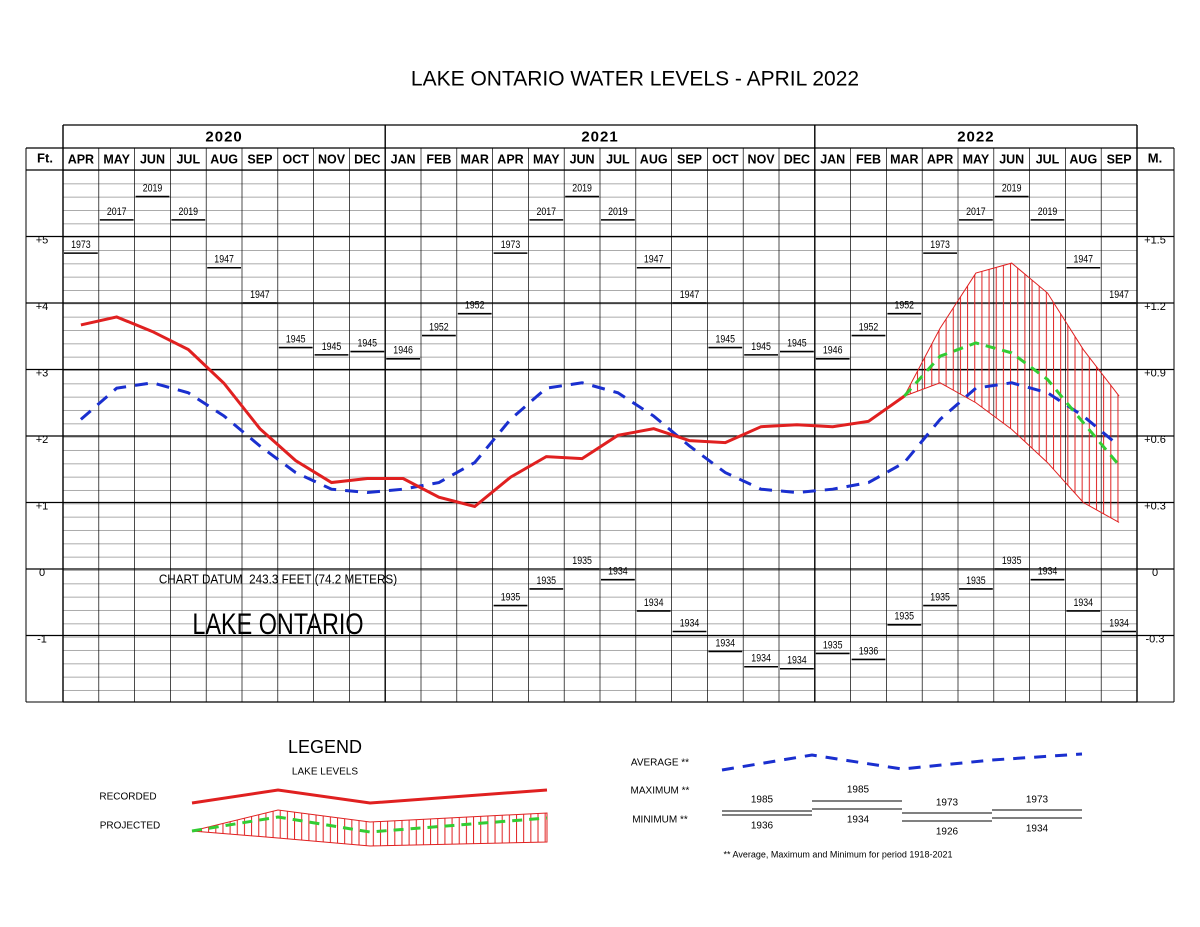 The width and height of the screenshot is (1200, 927). I want to click on year-label: 2021, so click(599, 136).